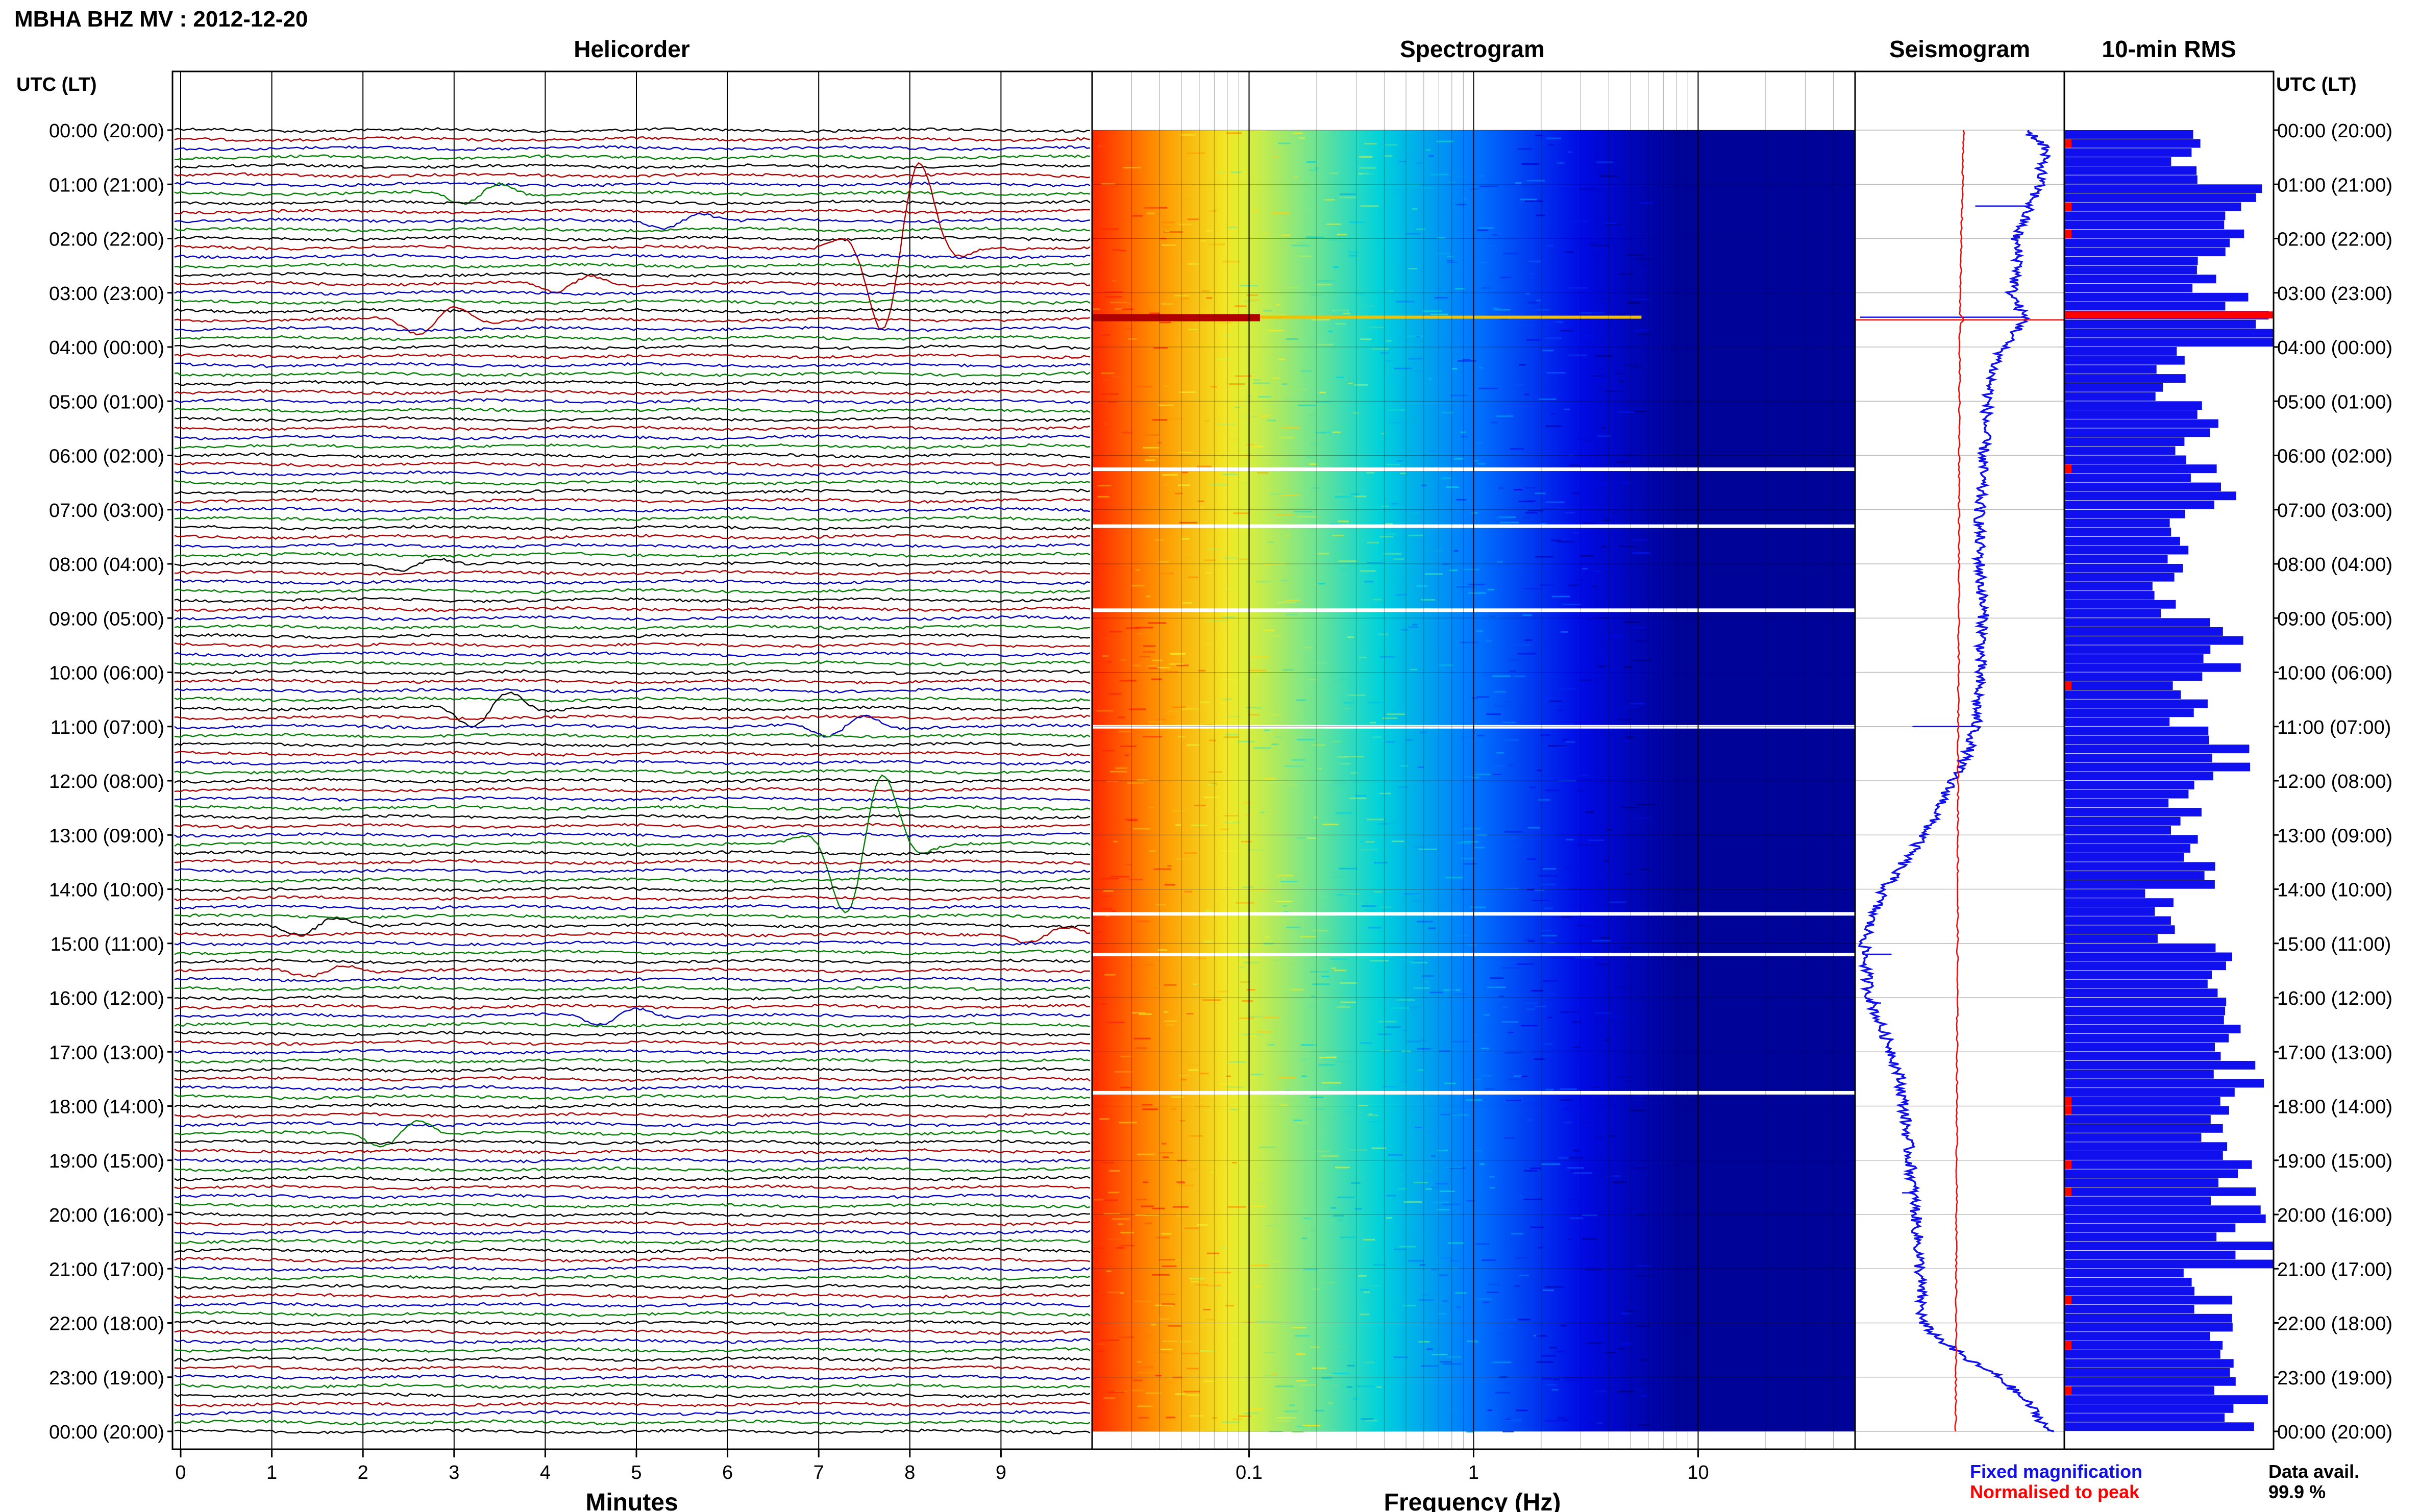 The height and width of the screenshot is (1512, 2419). What do you see at coordinates (636, 1472) in the screenshot?
I see `helicorder-x-tick-label: 5` at bounding box center [636, 1472].